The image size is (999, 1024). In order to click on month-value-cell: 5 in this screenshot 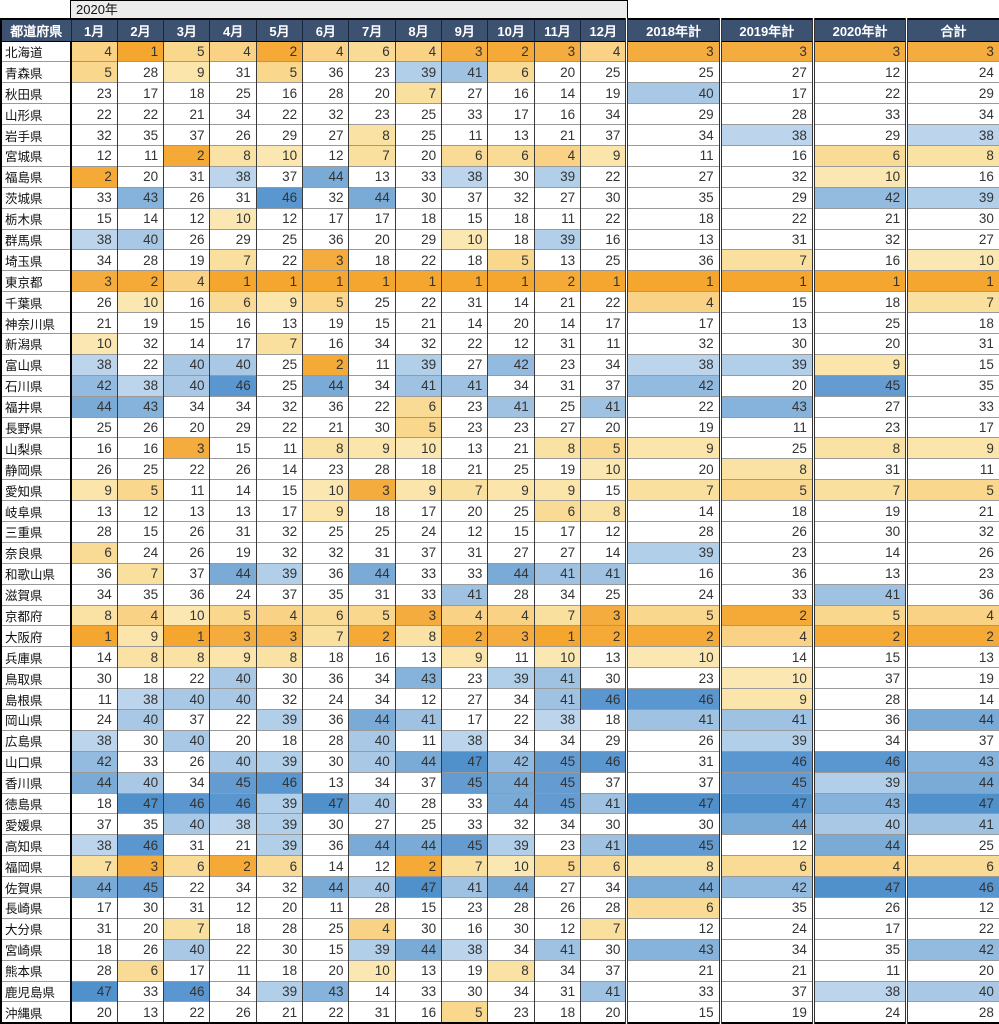, I will do `click(186, 51)`.